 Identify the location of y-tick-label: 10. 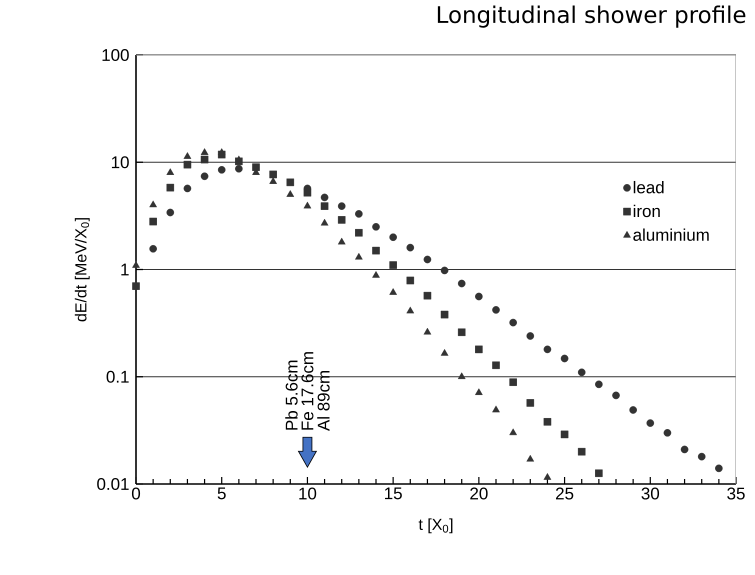
(120, 162).